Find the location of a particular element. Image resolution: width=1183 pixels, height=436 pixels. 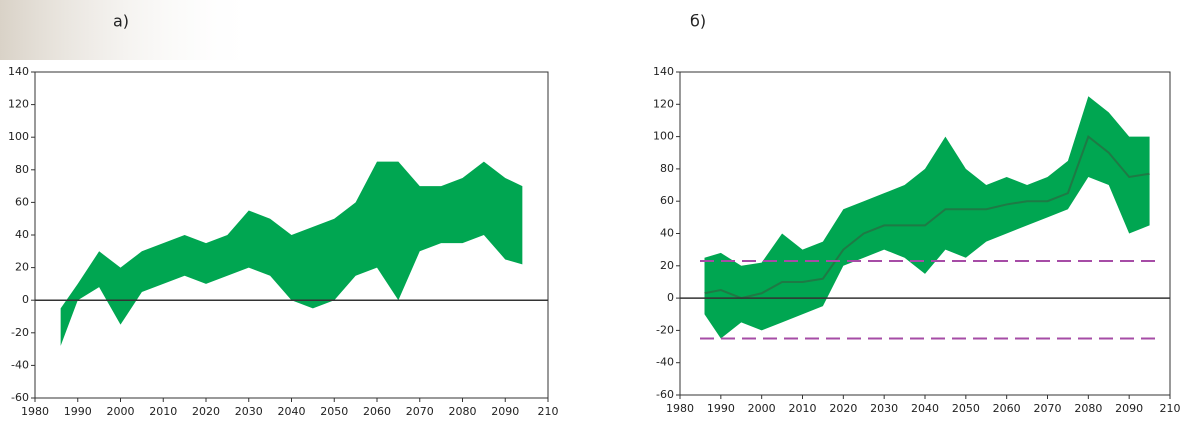

background-texture is located at coordinates (130, 30).